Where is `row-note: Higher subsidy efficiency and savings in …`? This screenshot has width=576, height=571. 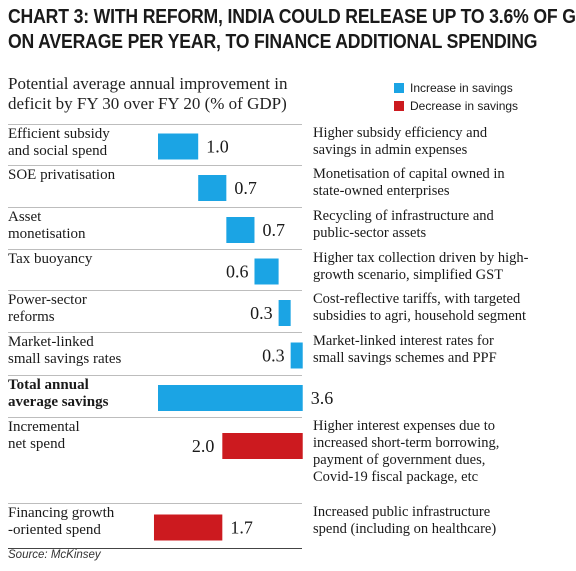 row-note: Higher subsidy efficiency and savings in … is located at coordinates (441, 142).